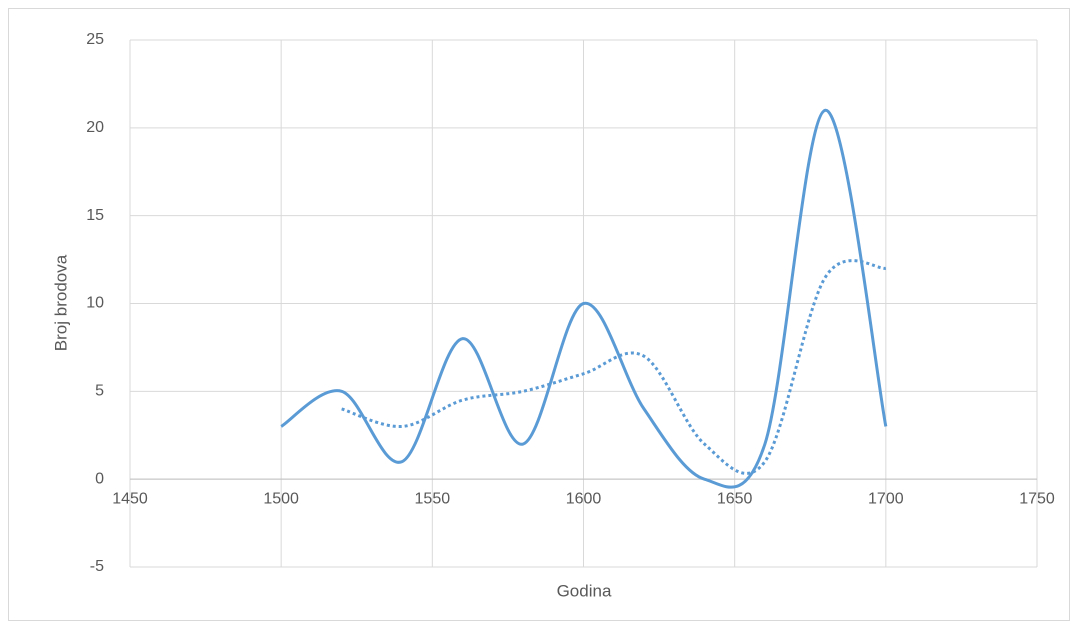  What do you see at coordinates (281, 498) in the screenshot?
I see `x-tick-label: 1500` at bounding box center [281, 498].